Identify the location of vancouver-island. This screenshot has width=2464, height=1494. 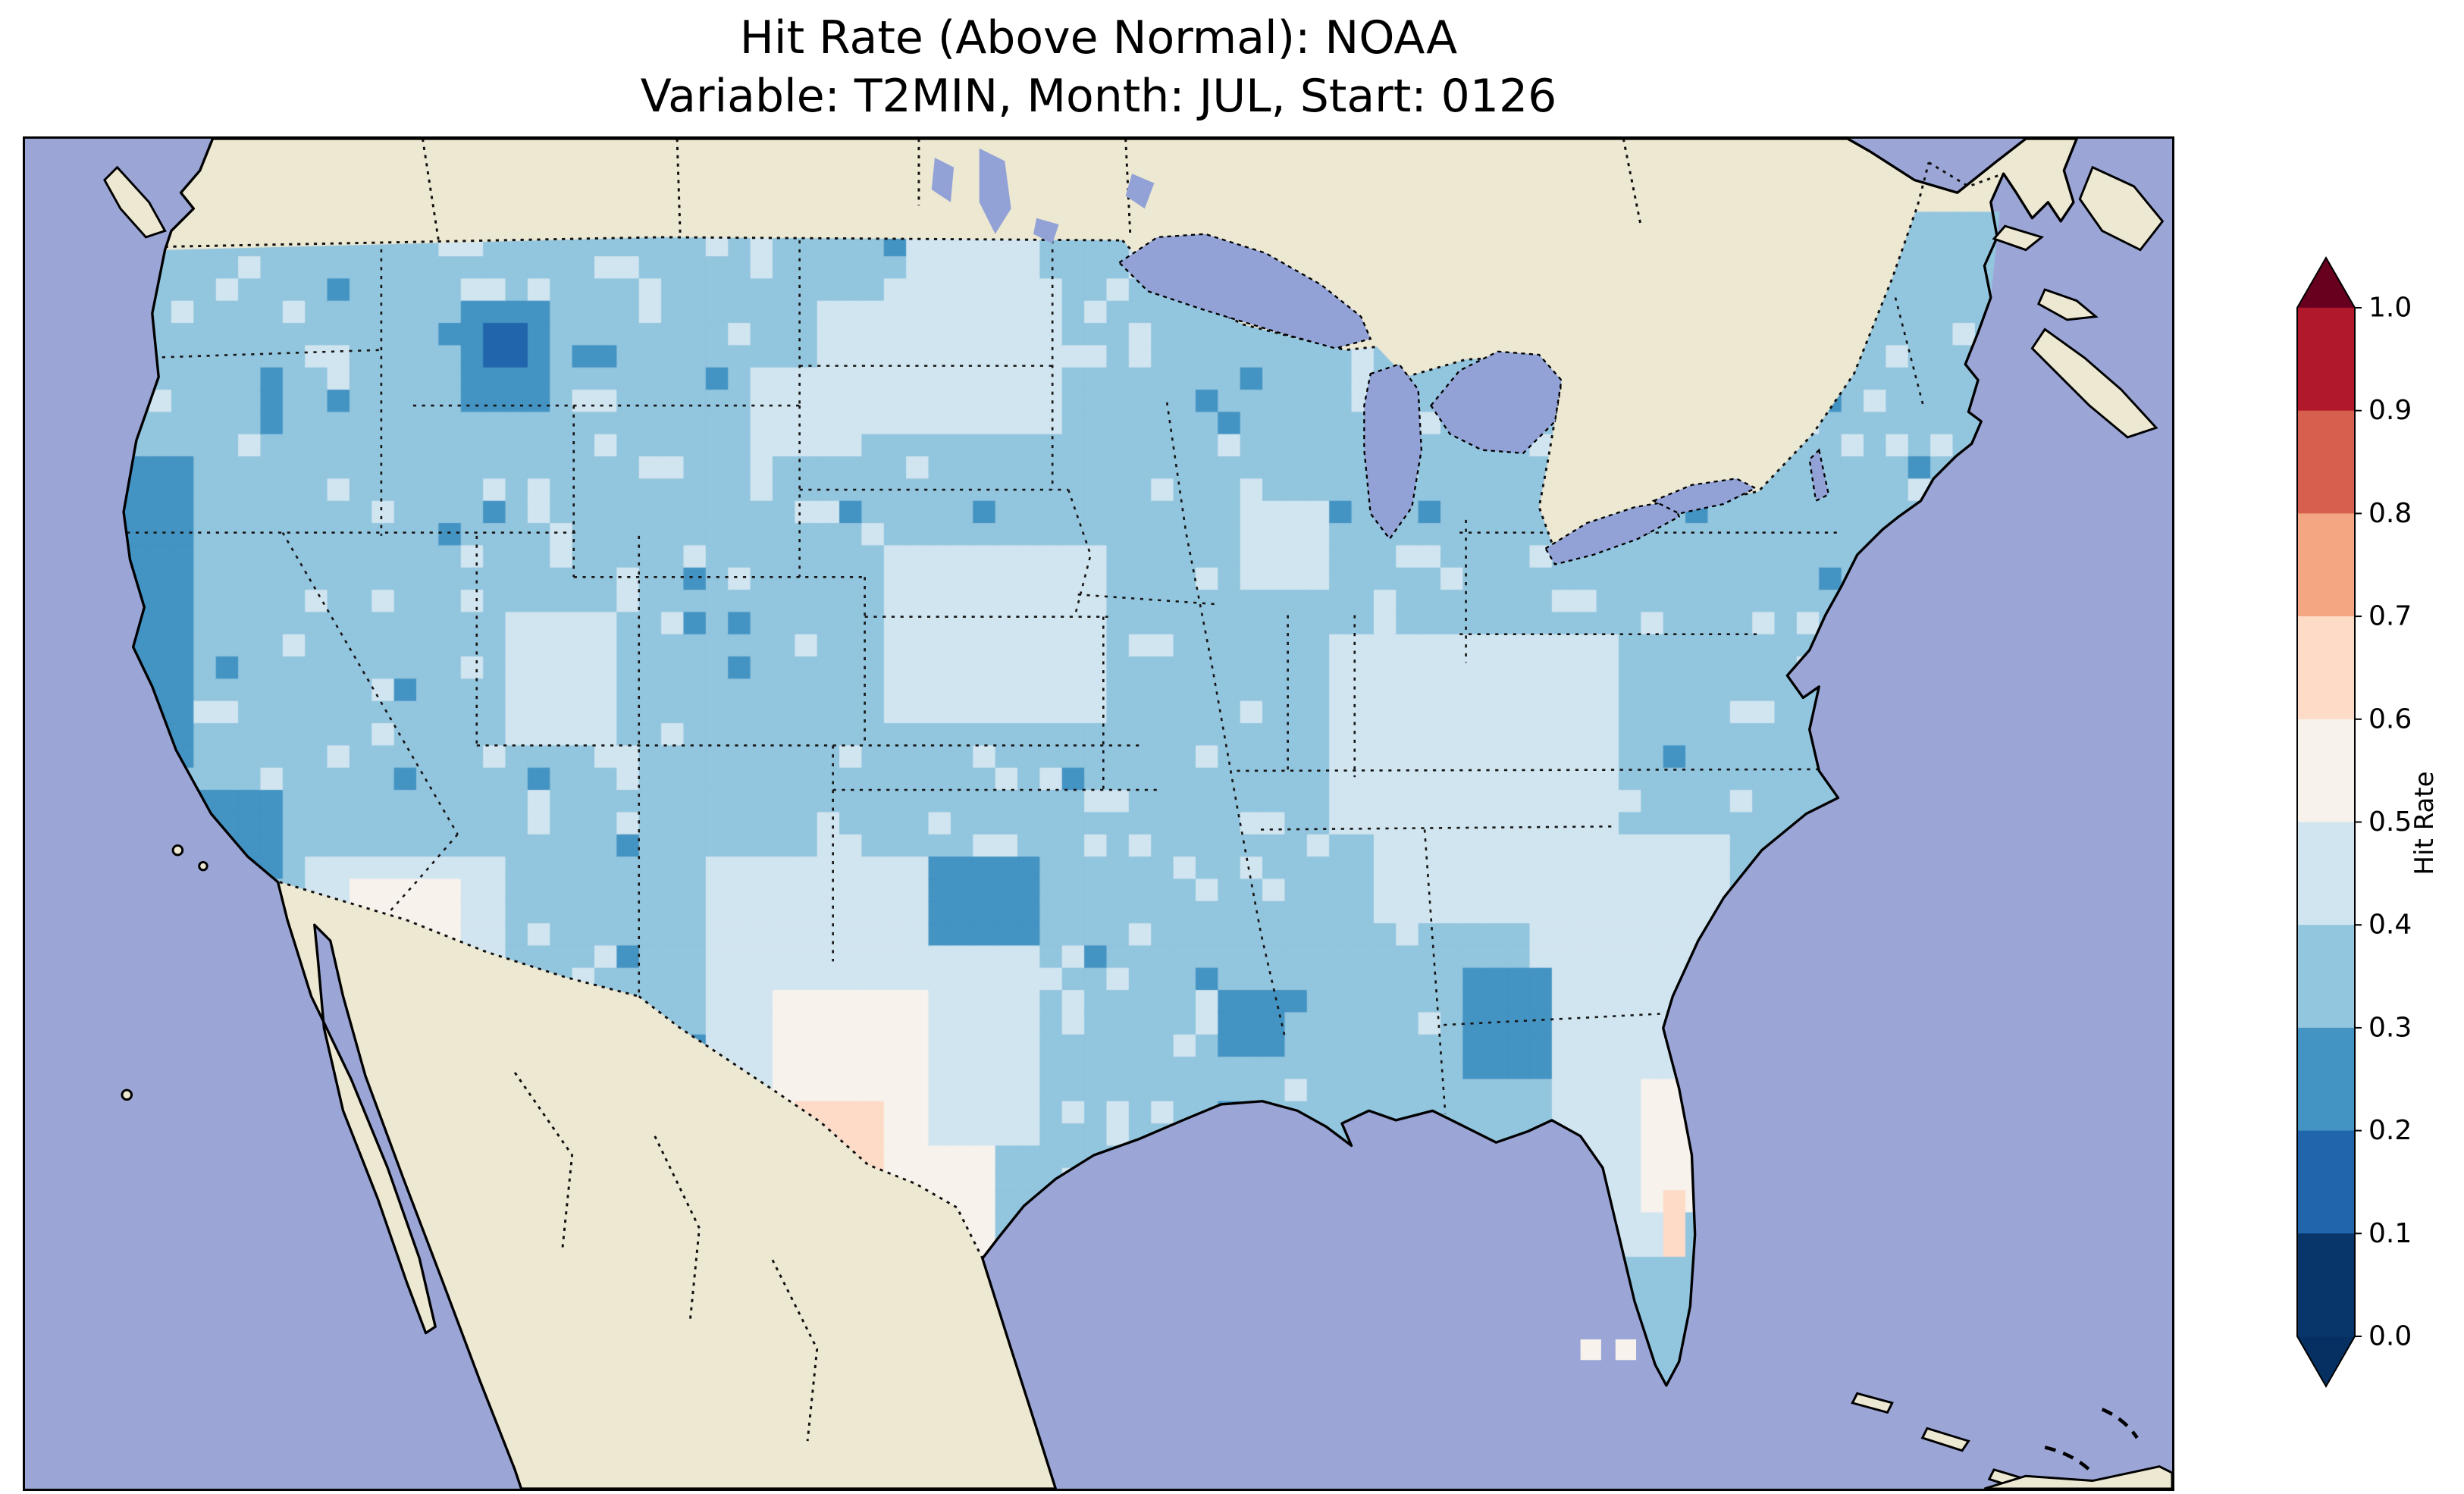
(135, 202).